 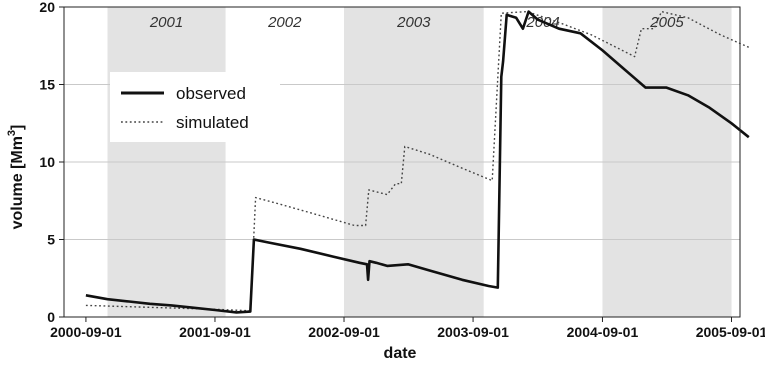 I want to click on x-tick-label-2002-09-01: 2002-09-01, so click(x=344, y=332).